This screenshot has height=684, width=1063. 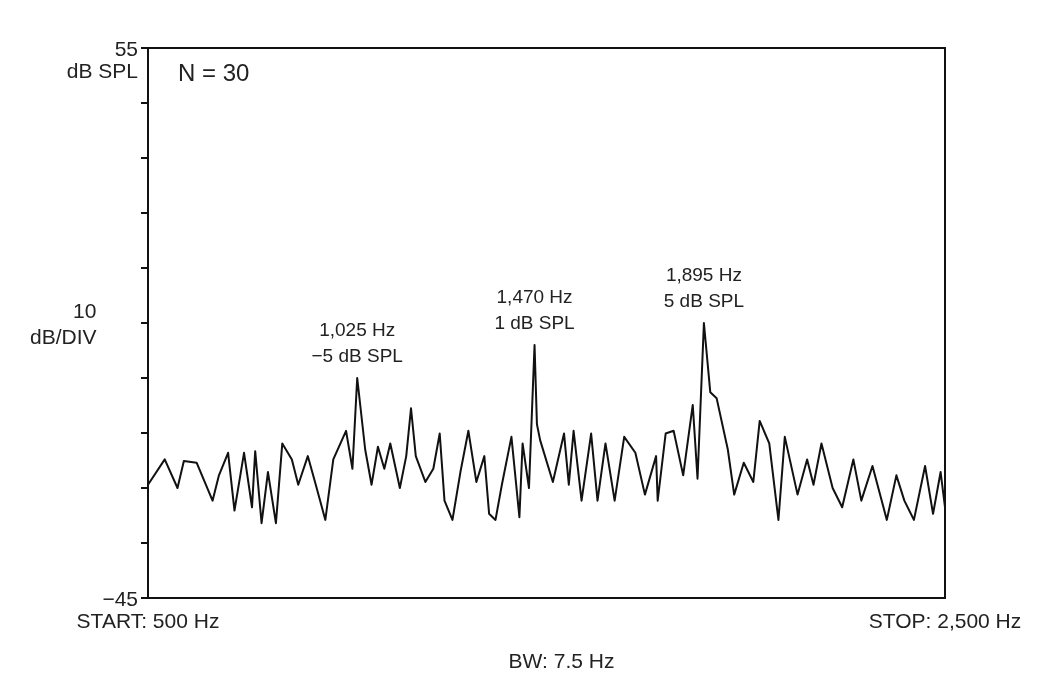 What do you see at coordinates (945, 620) in the screenshot?
I see `x-tick-label: STOP: 2,500 Hz` at bounding box center [945, 620].